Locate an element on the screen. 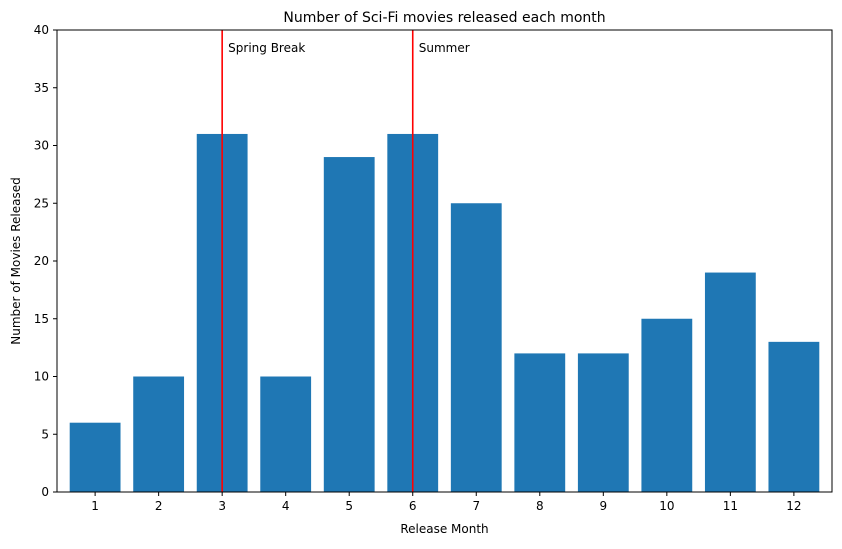 The width and height of the screenshot is (842, 549). y-tick-label-15: 15 is located at coordinates (41, 319).